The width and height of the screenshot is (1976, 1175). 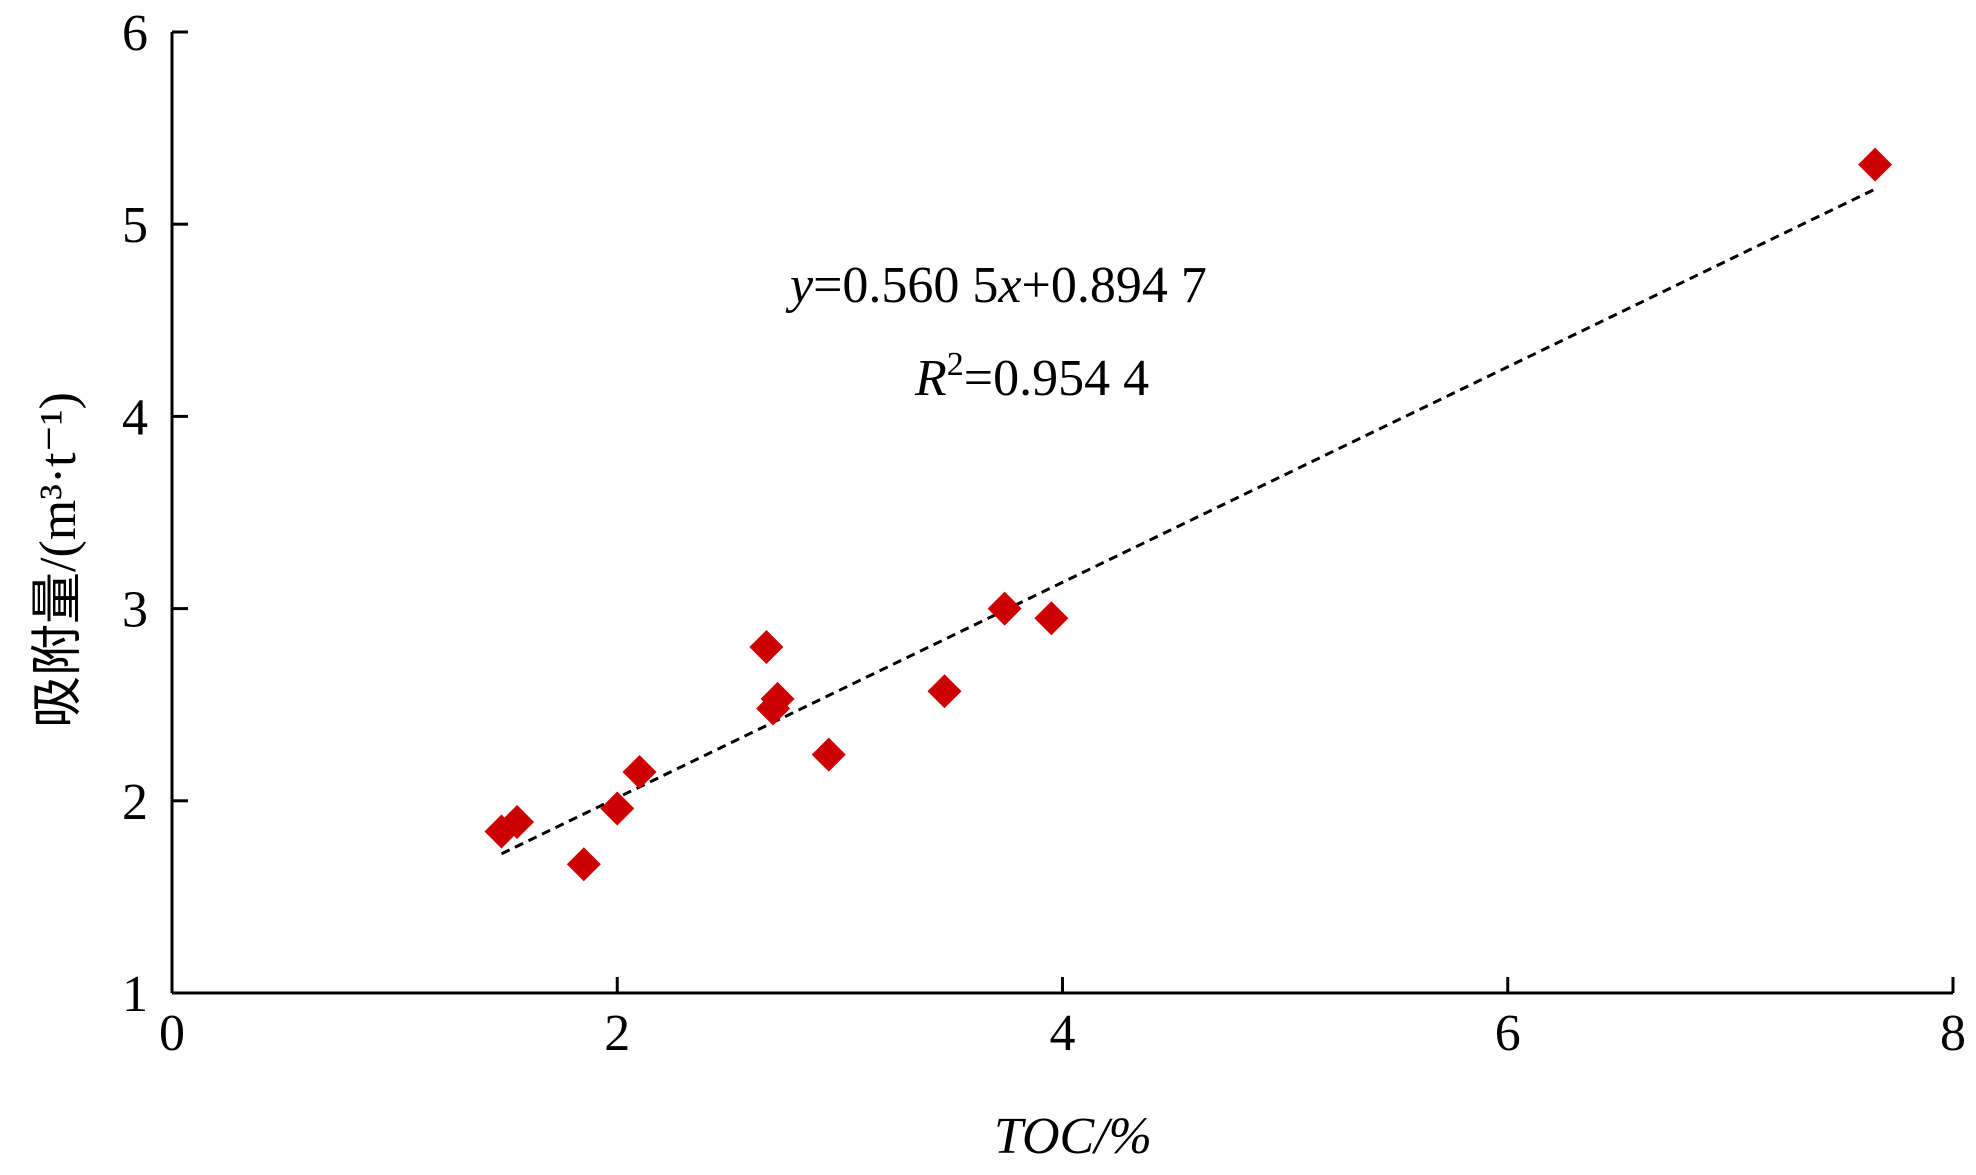 I want to click on equation-intercept-text: +0.894 7, so click(x=1114, y=285).